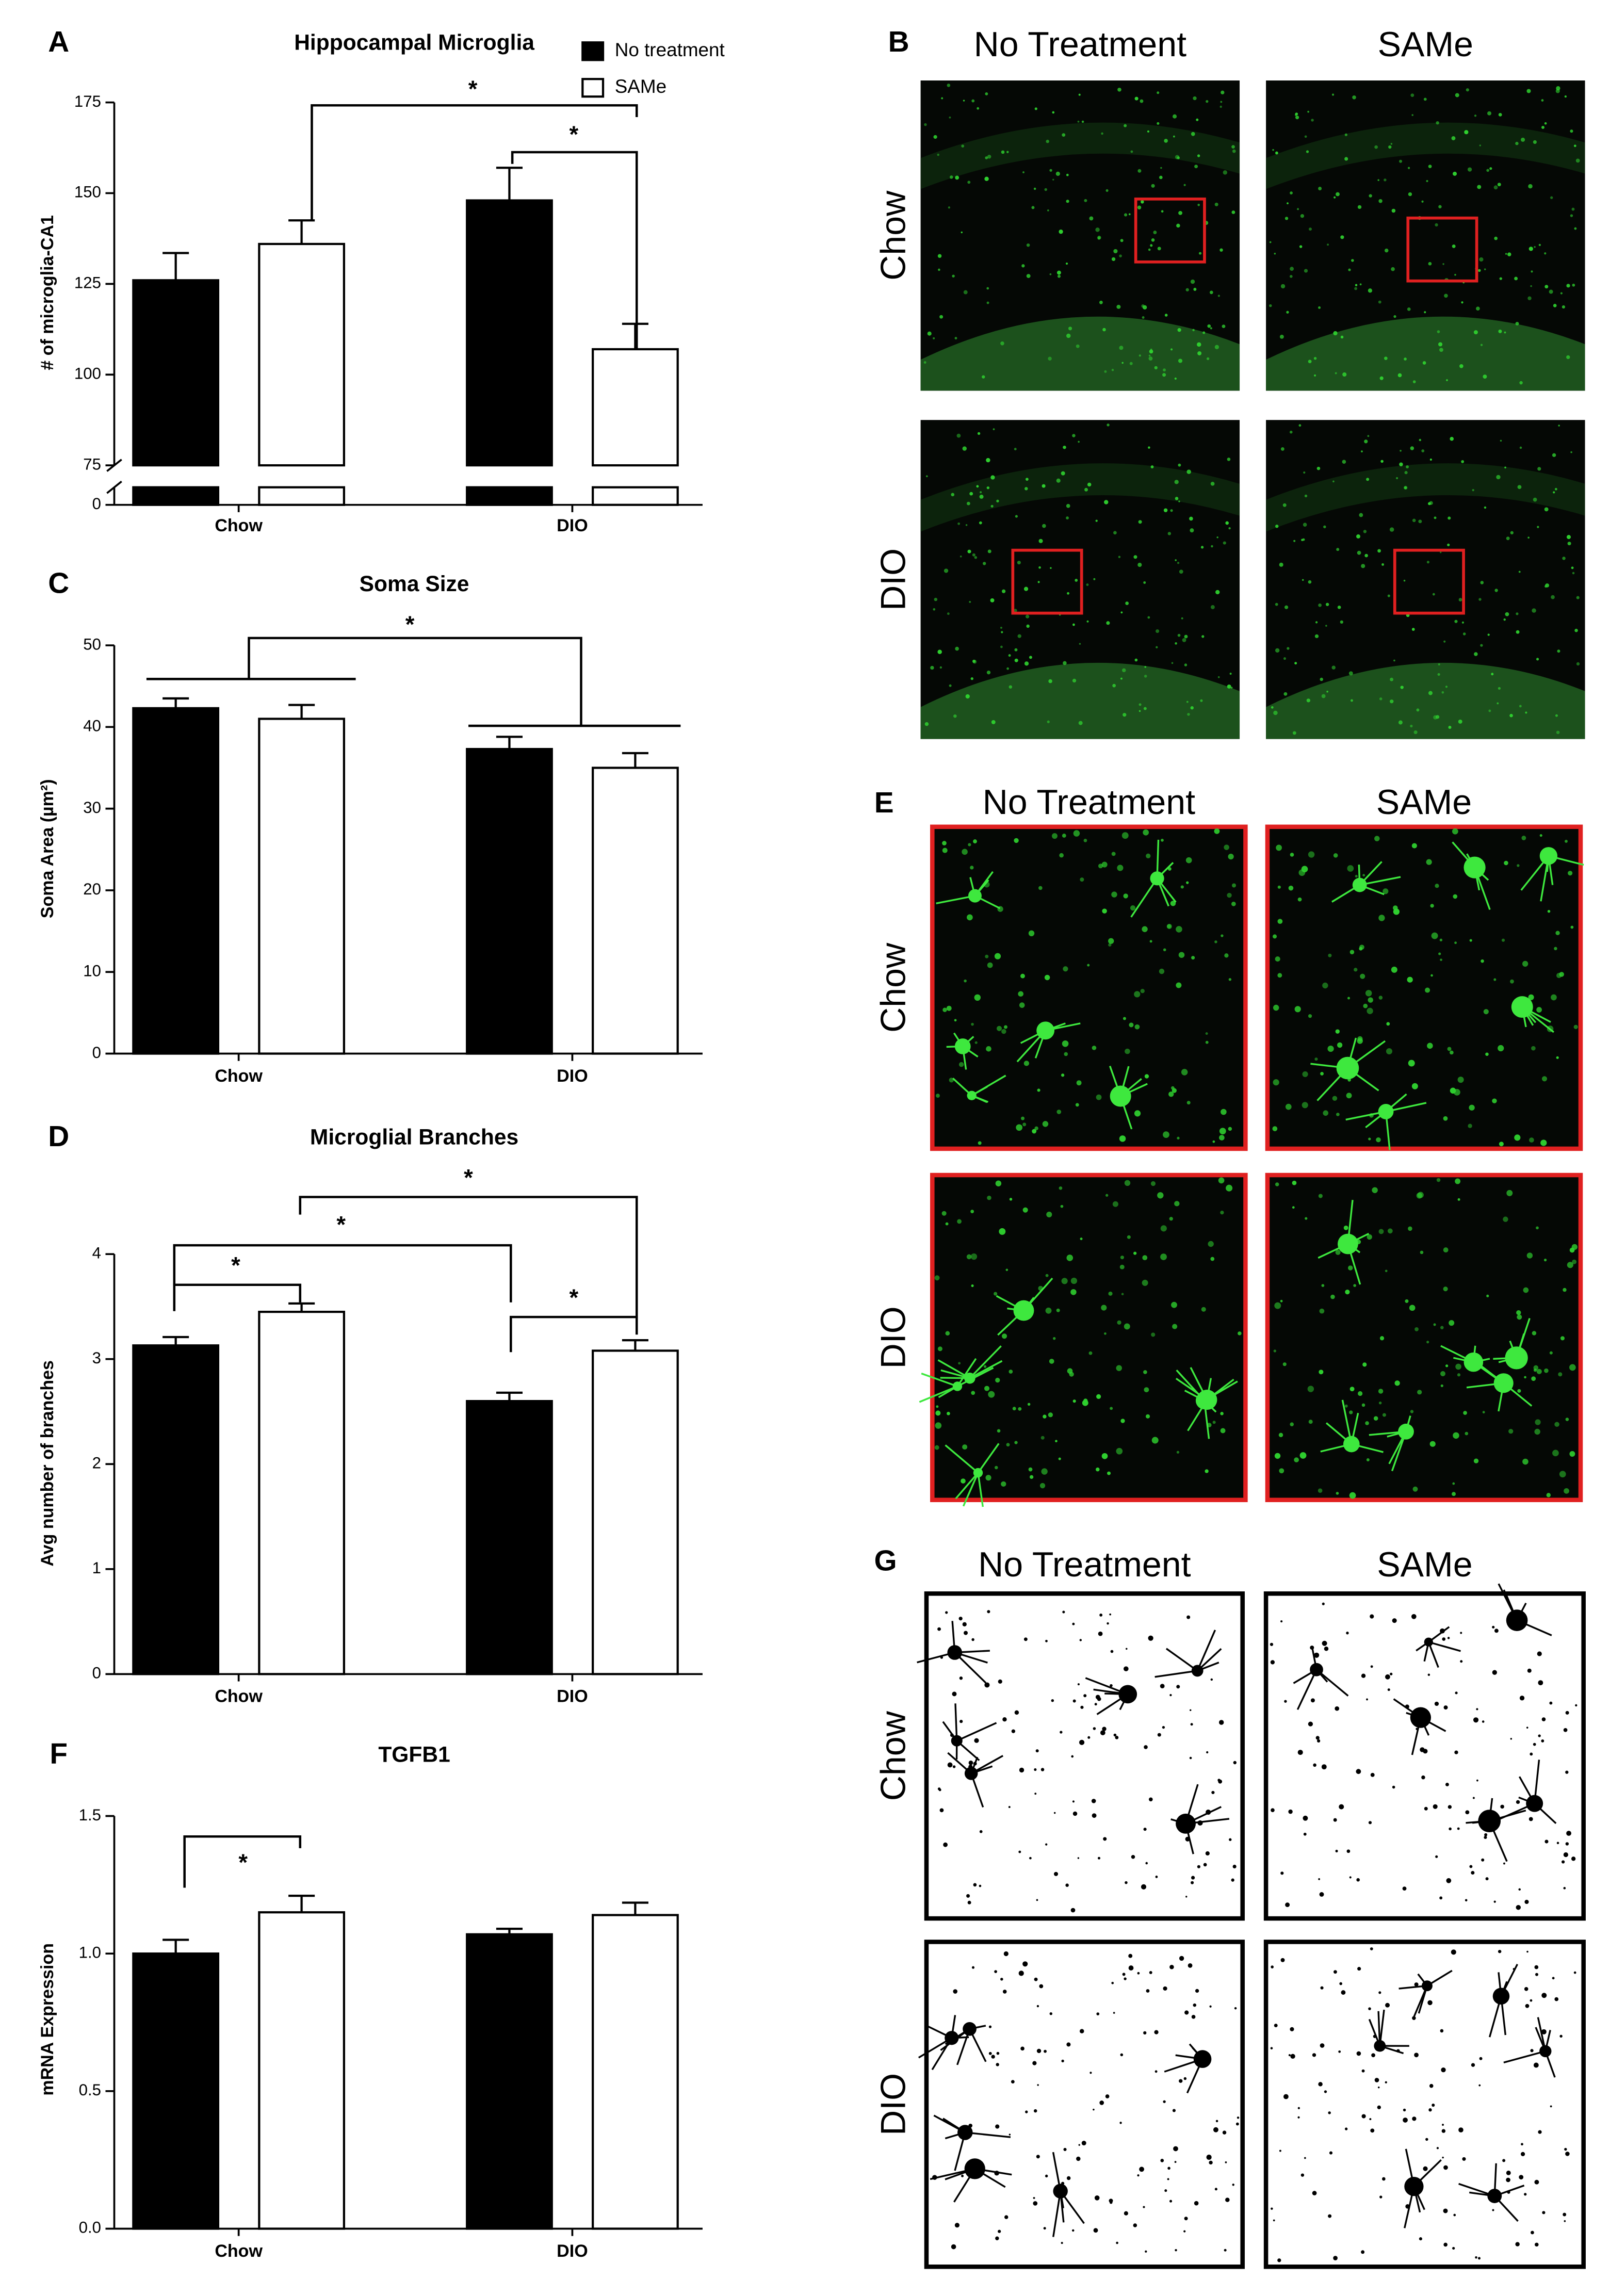 The width and height of the screenshot is (1610, 2296). What do you see at coordinates (893, 988) in the screenshot?
I see `row-title: Chow` at bounding box center [893, 988].